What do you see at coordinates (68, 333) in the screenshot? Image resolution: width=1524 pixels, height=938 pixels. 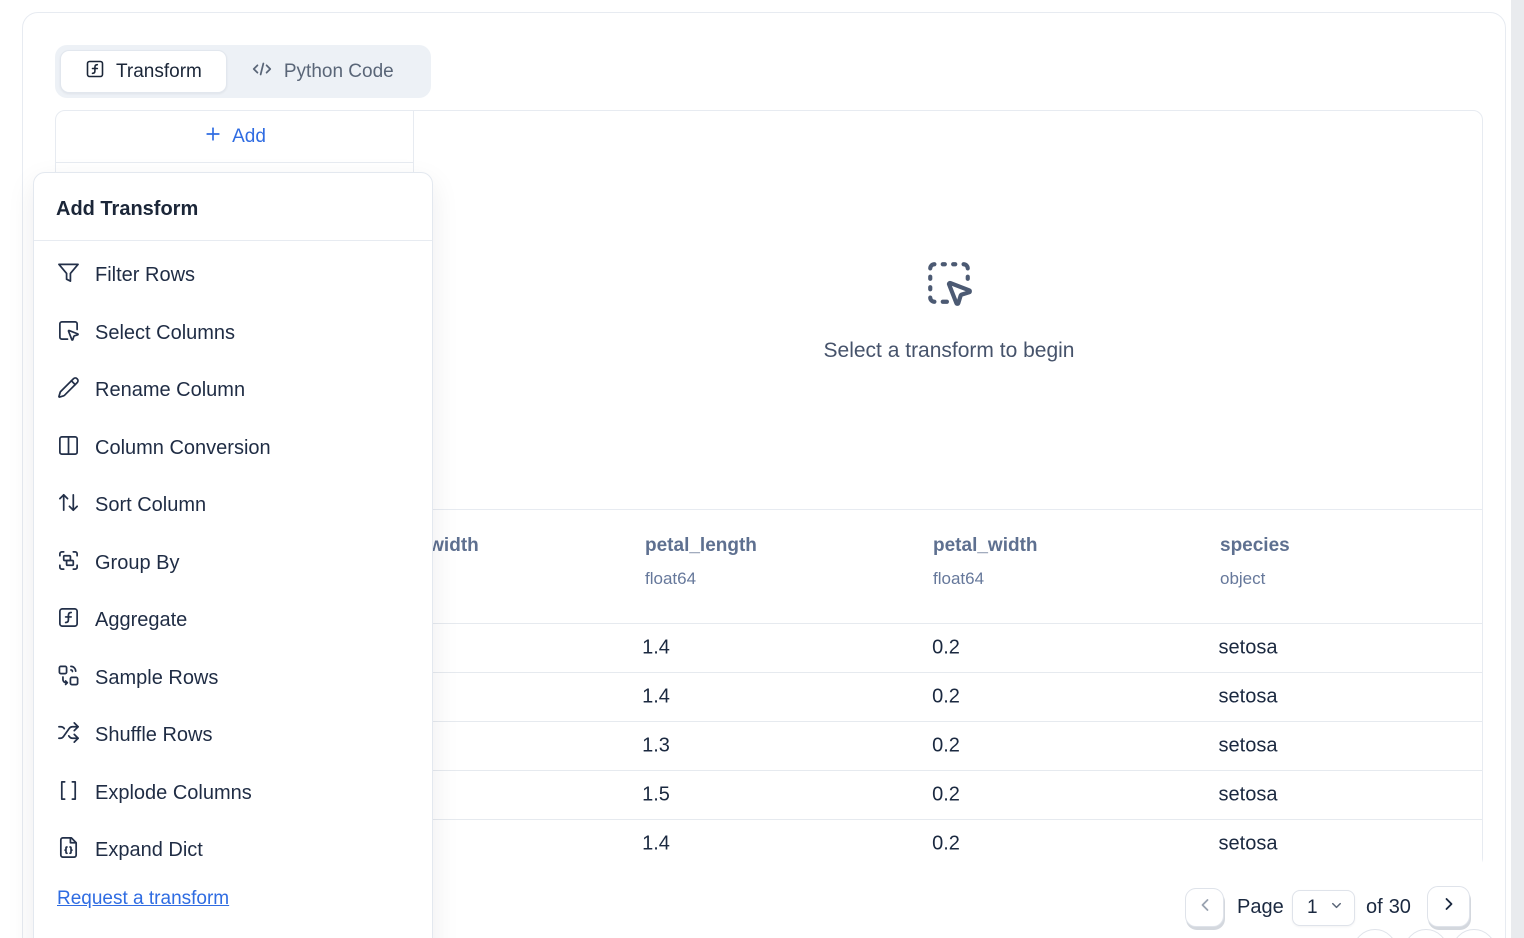 I see `square-mouse-pointer-icon` at bounding box center [68, 333].